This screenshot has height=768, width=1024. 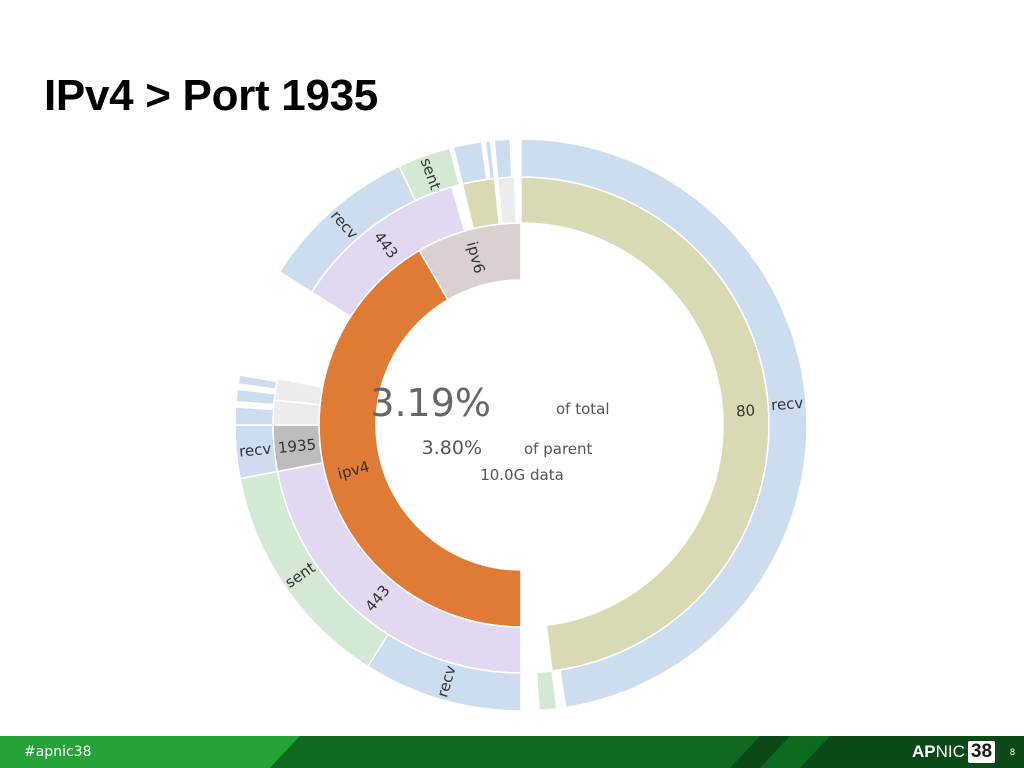 What do you see at coordinates (981, 752) in the screenshot?
I see `logo-number: 38` at bounding box center [981, 752].